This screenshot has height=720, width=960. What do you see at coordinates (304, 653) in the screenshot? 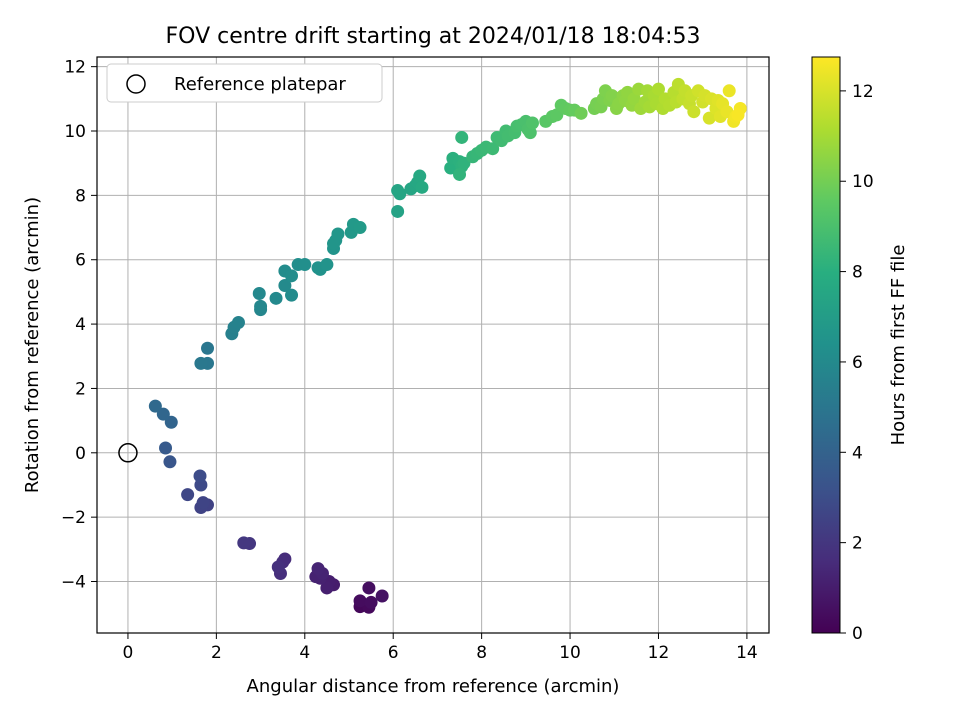
I see `x-tick-label: 4` at bounding box center [304, 653].